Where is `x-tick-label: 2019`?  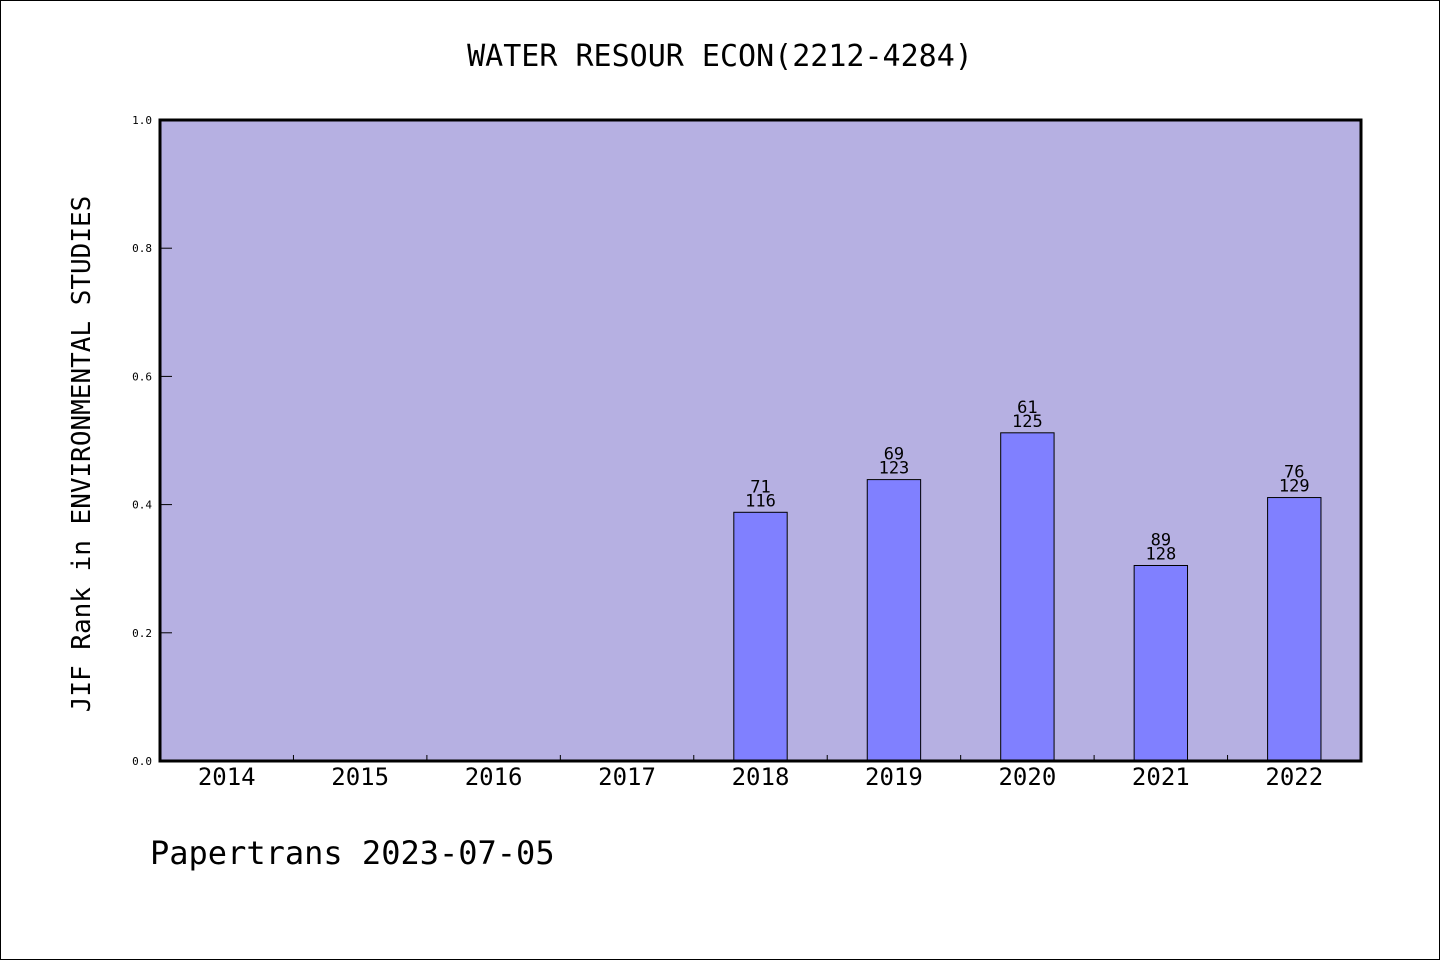 x-tick-label: 2019 is located at coordinates (894, 777).